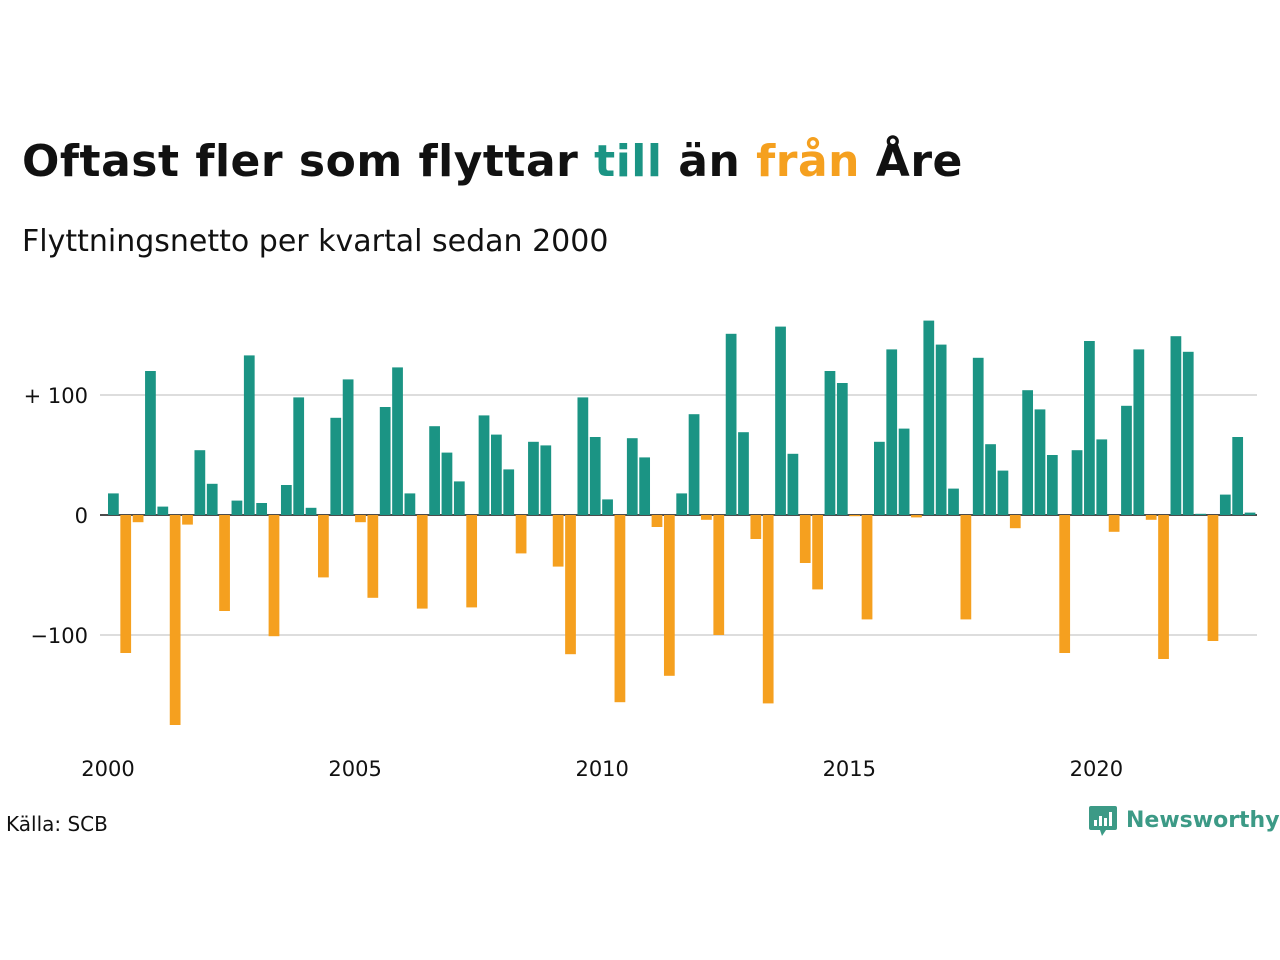 The width and height of the screenshot is (1280, 960). Describe the element at coordinates (628, 161) in the screenshot. I see `title-till: till` at that location.